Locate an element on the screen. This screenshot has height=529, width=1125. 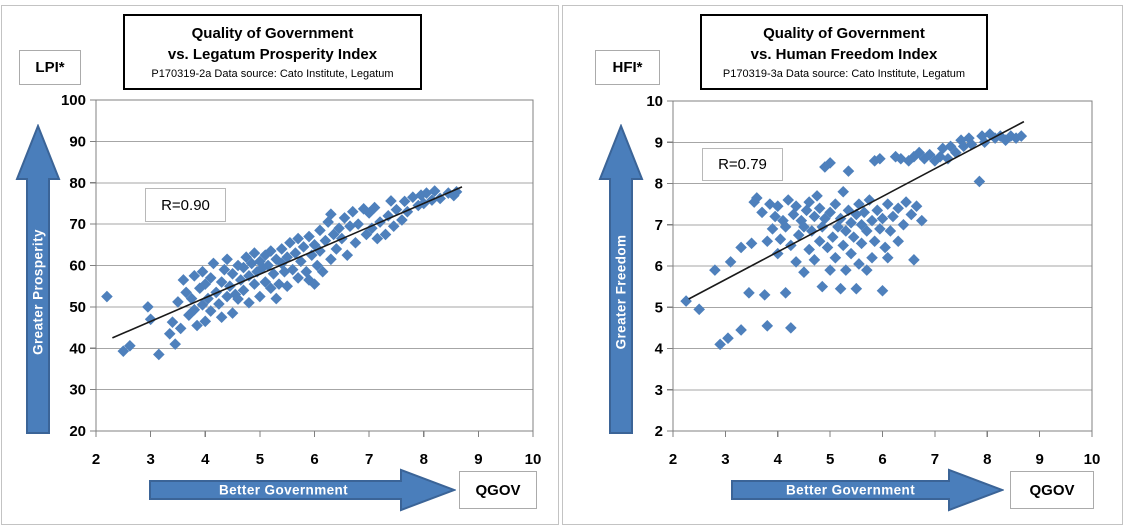
x-axis-arrow: Better Government is located at coordinates (302, 490).